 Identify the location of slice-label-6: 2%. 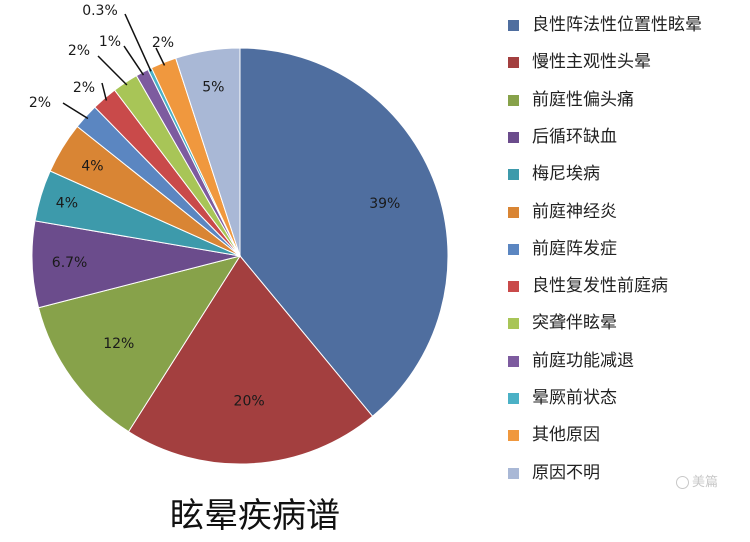
(40, 103).